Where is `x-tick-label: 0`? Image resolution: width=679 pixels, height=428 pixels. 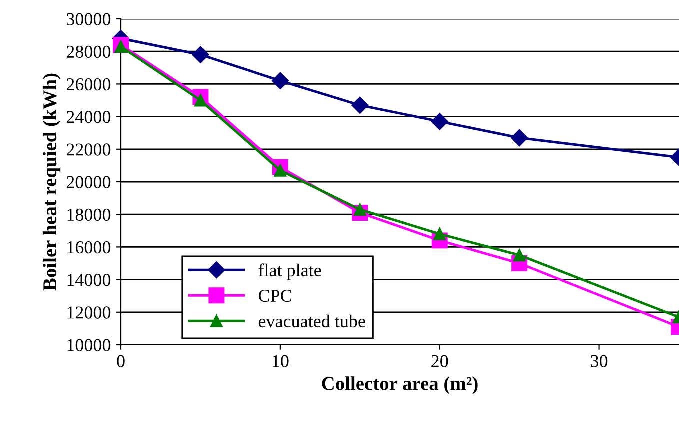 x-tick-label: 0 is located at coordinates (121, 361).